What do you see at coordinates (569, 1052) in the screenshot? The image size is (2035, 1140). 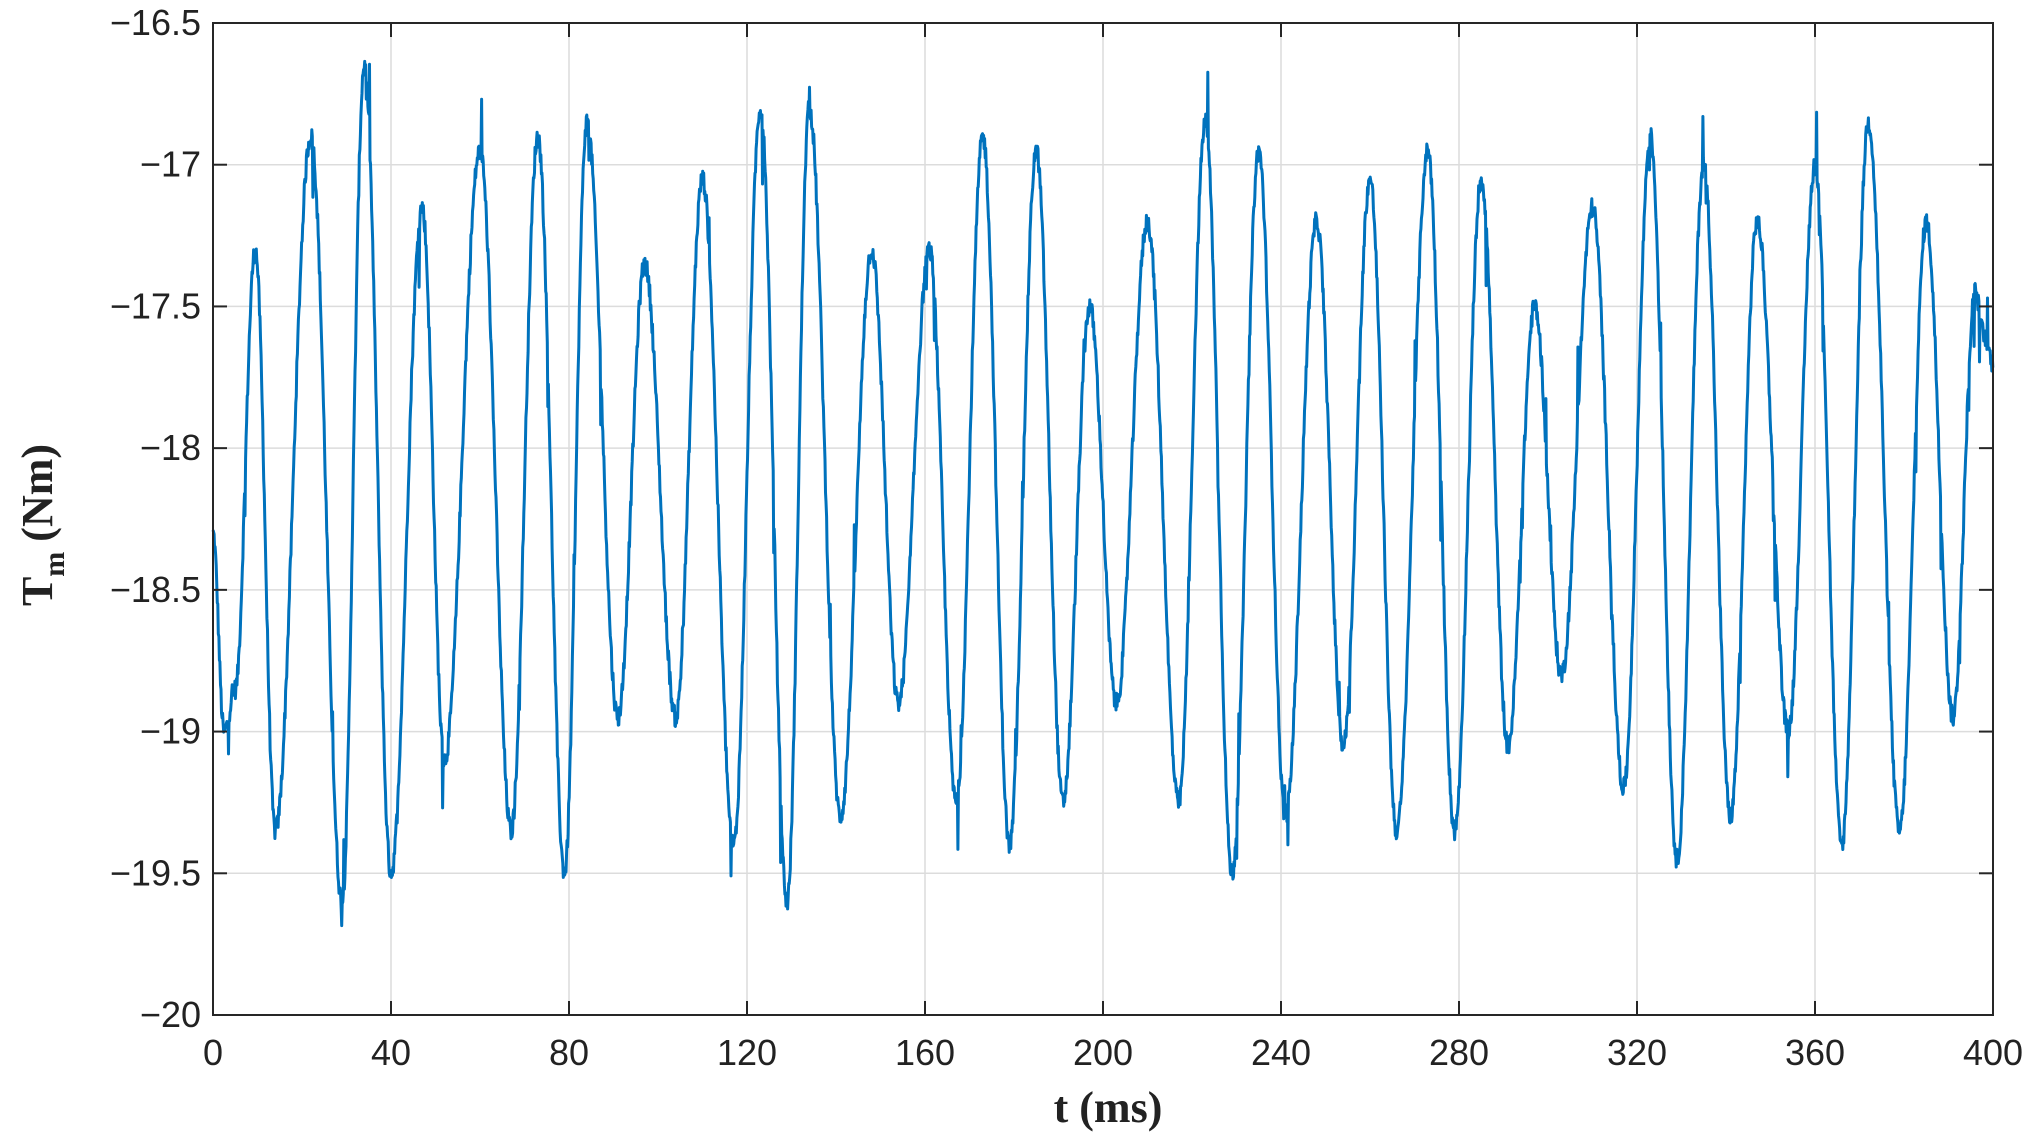 I see `x-tick-label: 80` at bounding box center [569, 1052].